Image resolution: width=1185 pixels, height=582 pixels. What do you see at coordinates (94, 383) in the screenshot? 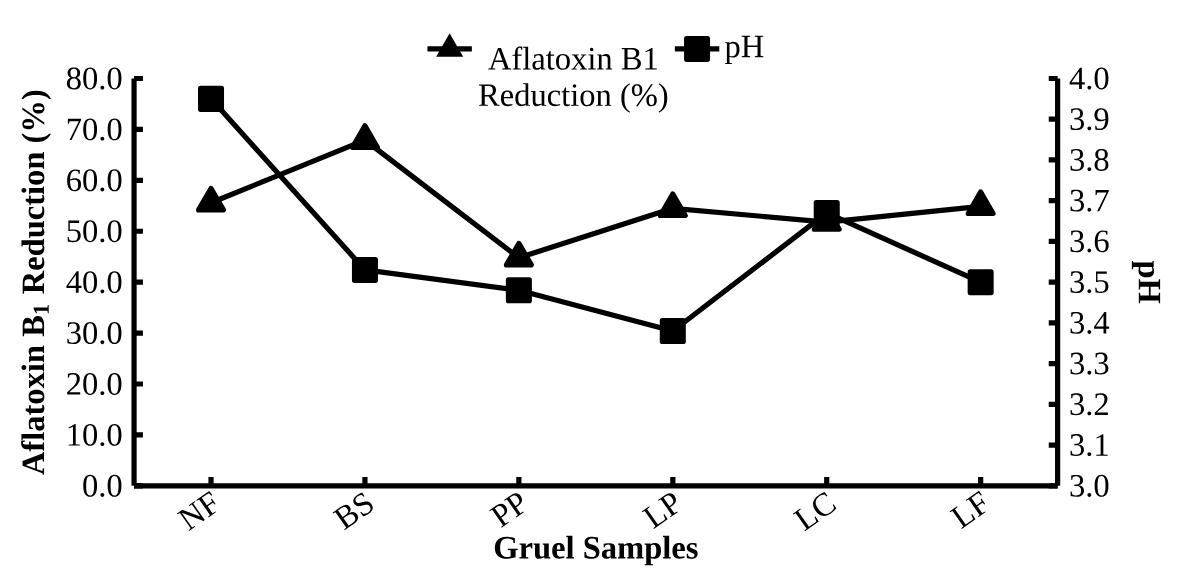
I see `y-tick-label: 20.0` at bounding box center [94, 383].